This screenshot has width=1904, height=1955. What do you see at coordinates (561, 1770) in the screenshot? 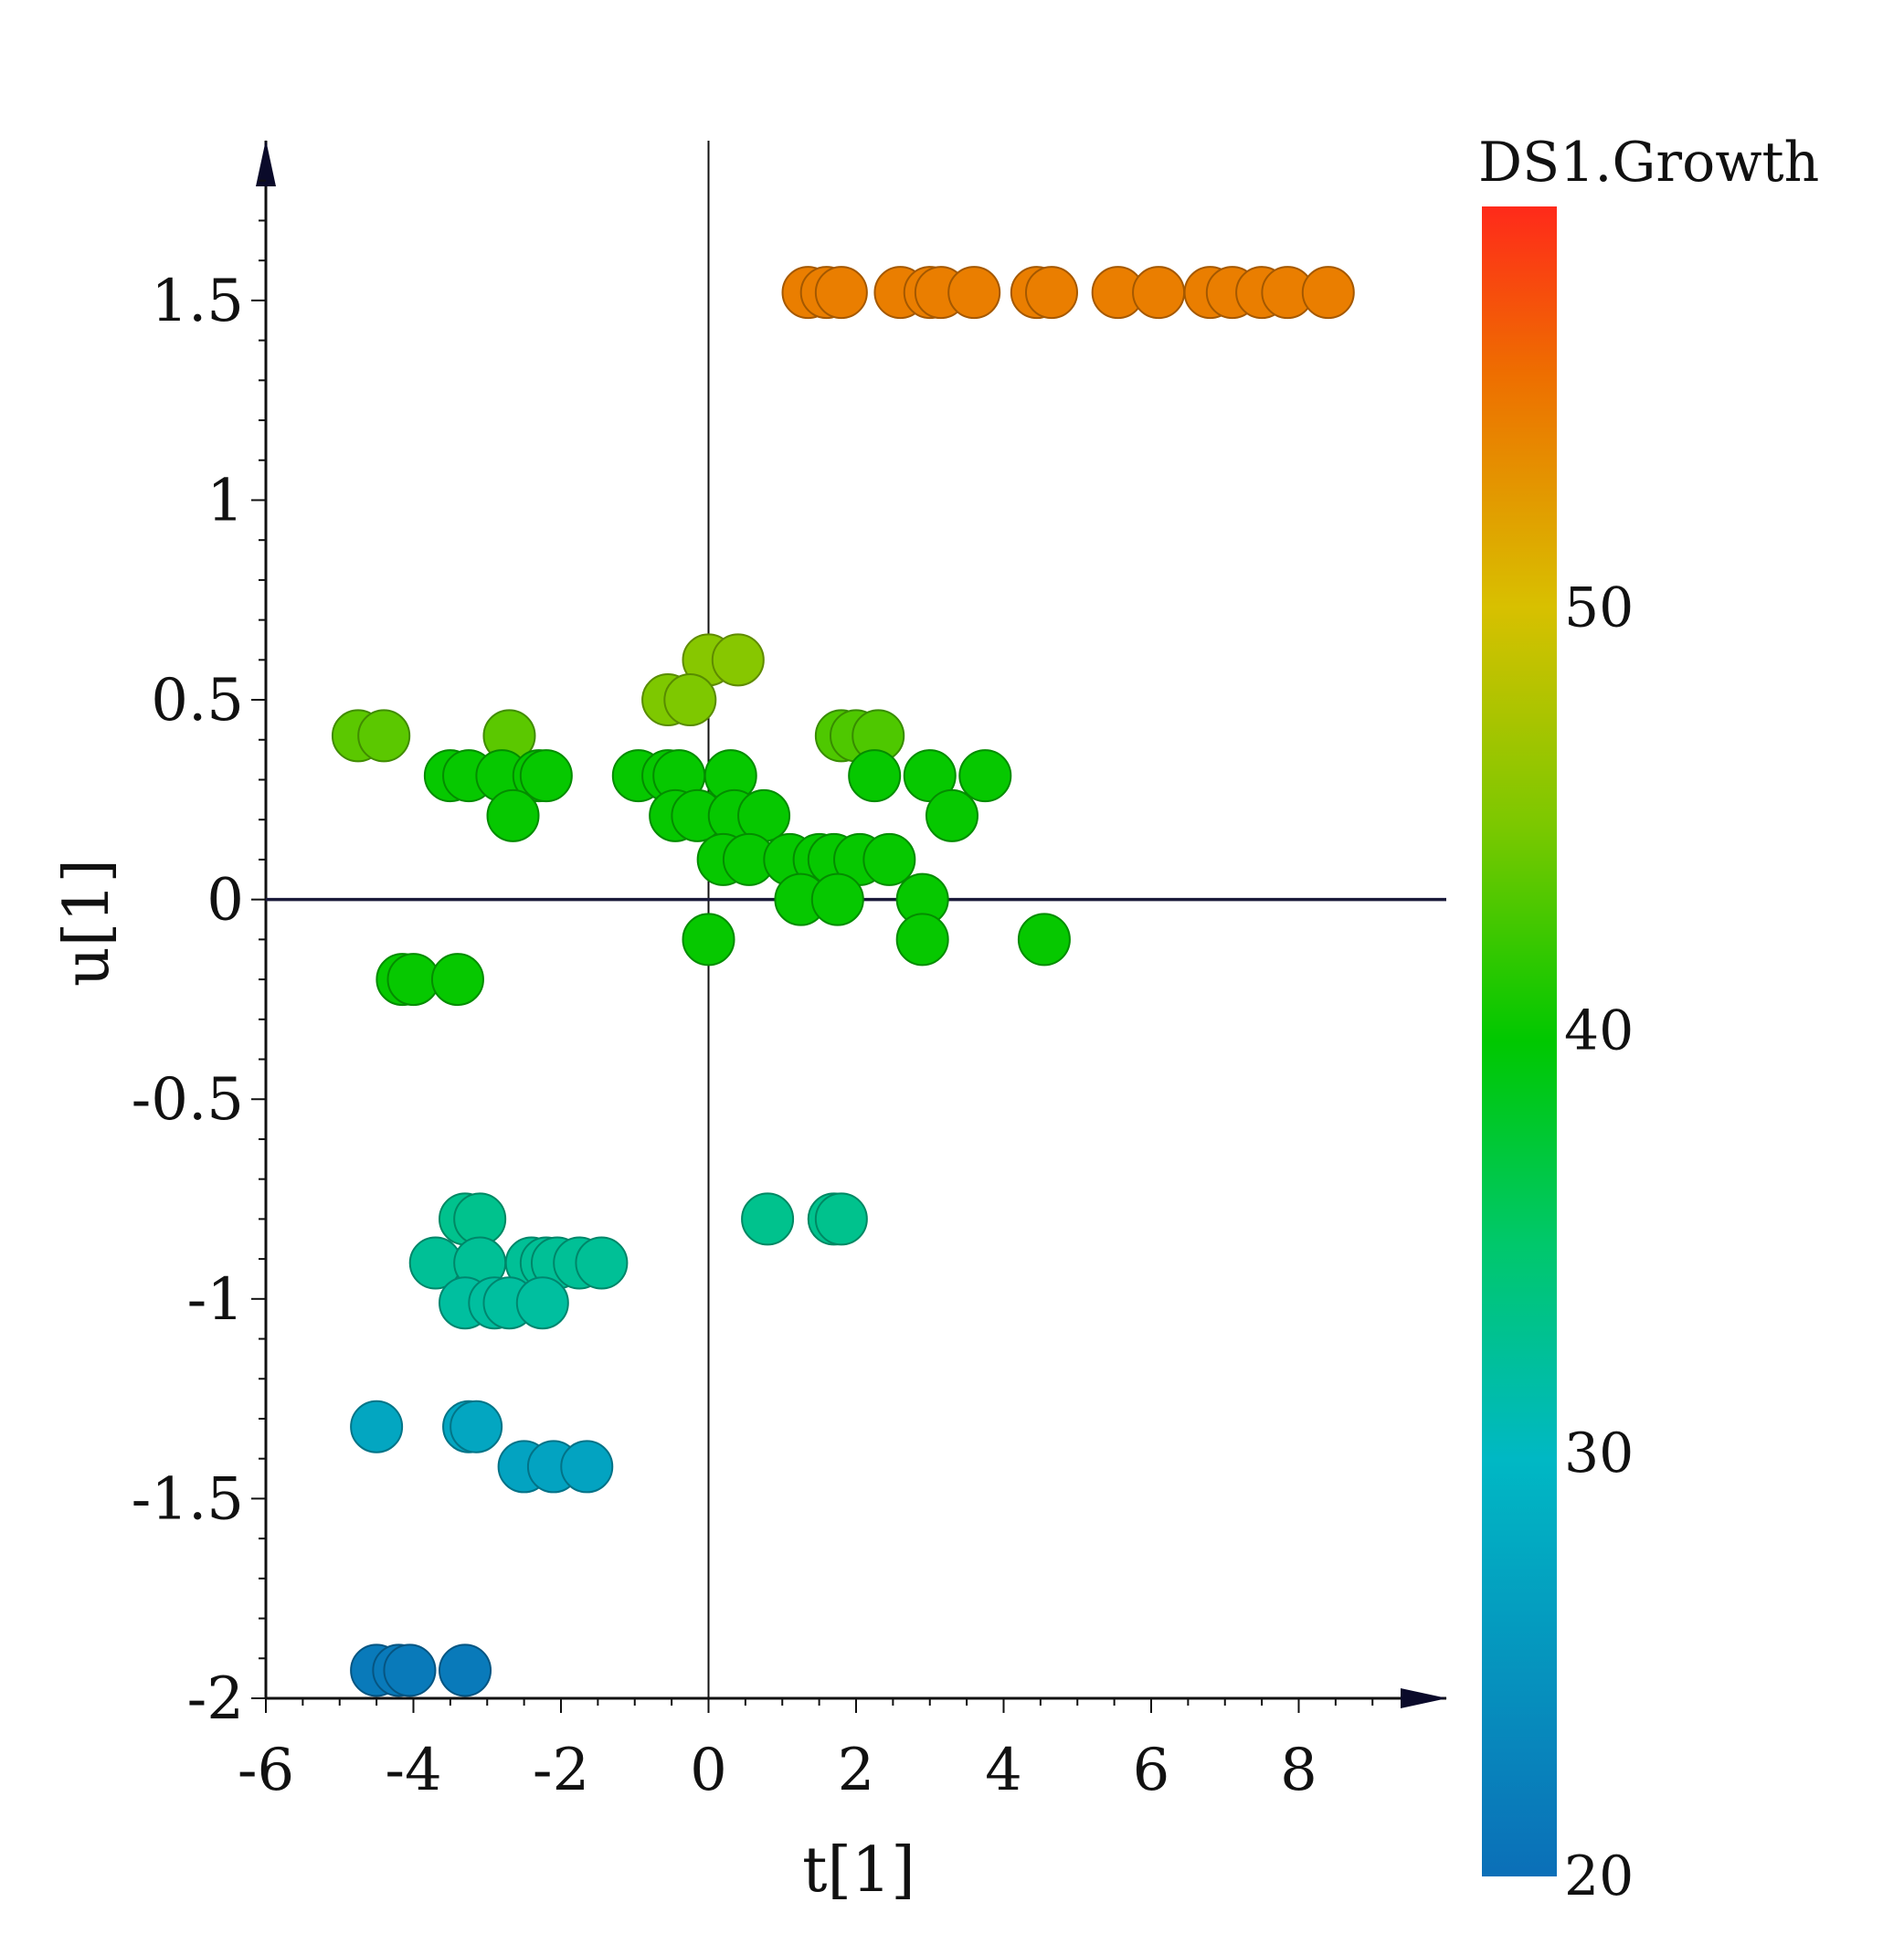
I see `x-tick-label: -2` at bounding box center [561, 1770].